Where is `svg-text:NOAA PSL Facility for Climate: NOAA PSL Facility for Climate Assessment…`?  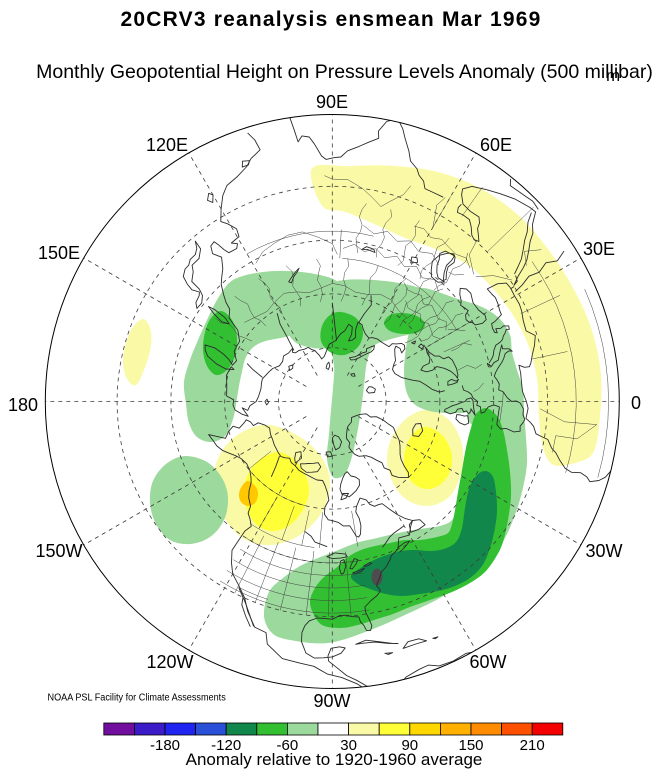 svg-text:NOAA PSL Facility for Climate: NOAA PSL Facility for Climate Assessment… is located at coordinates (137, 697).